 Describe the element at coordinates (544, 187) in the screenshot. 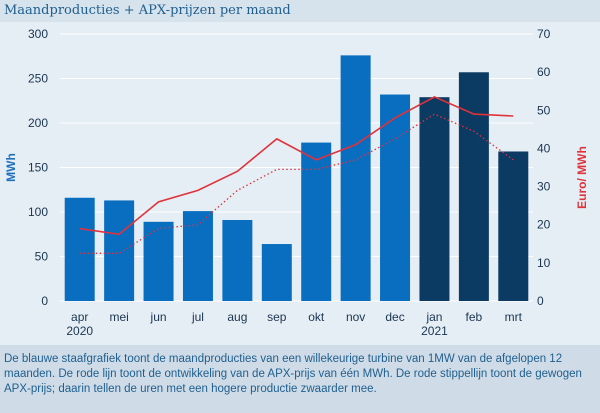

I see `right-tick-3: 30` at that location.